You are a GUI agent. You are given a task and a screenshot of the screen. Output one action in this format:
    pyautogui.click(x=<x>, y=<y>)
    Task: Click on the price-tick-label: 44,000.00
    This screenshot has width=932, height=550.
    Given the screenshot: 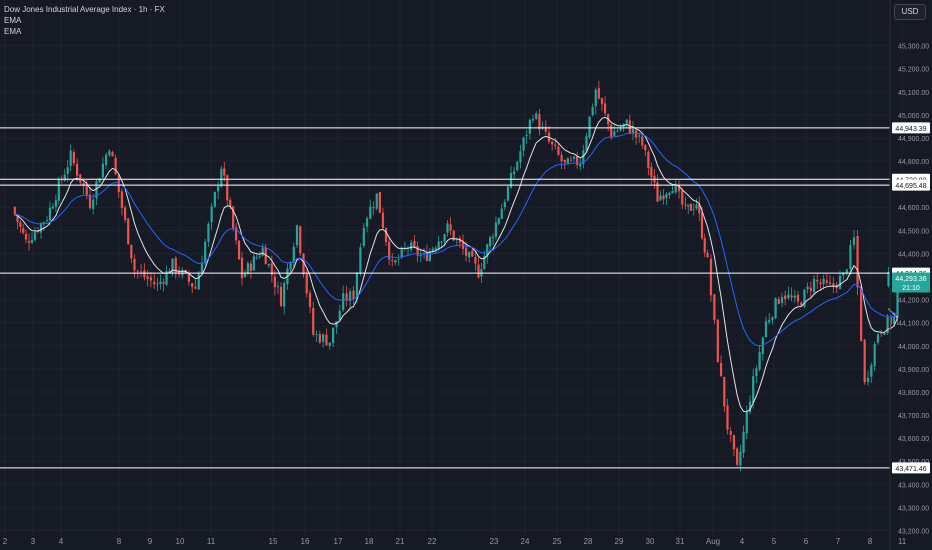 What is the action you would take?
    pyautogui.click(x=913, y=347)
    